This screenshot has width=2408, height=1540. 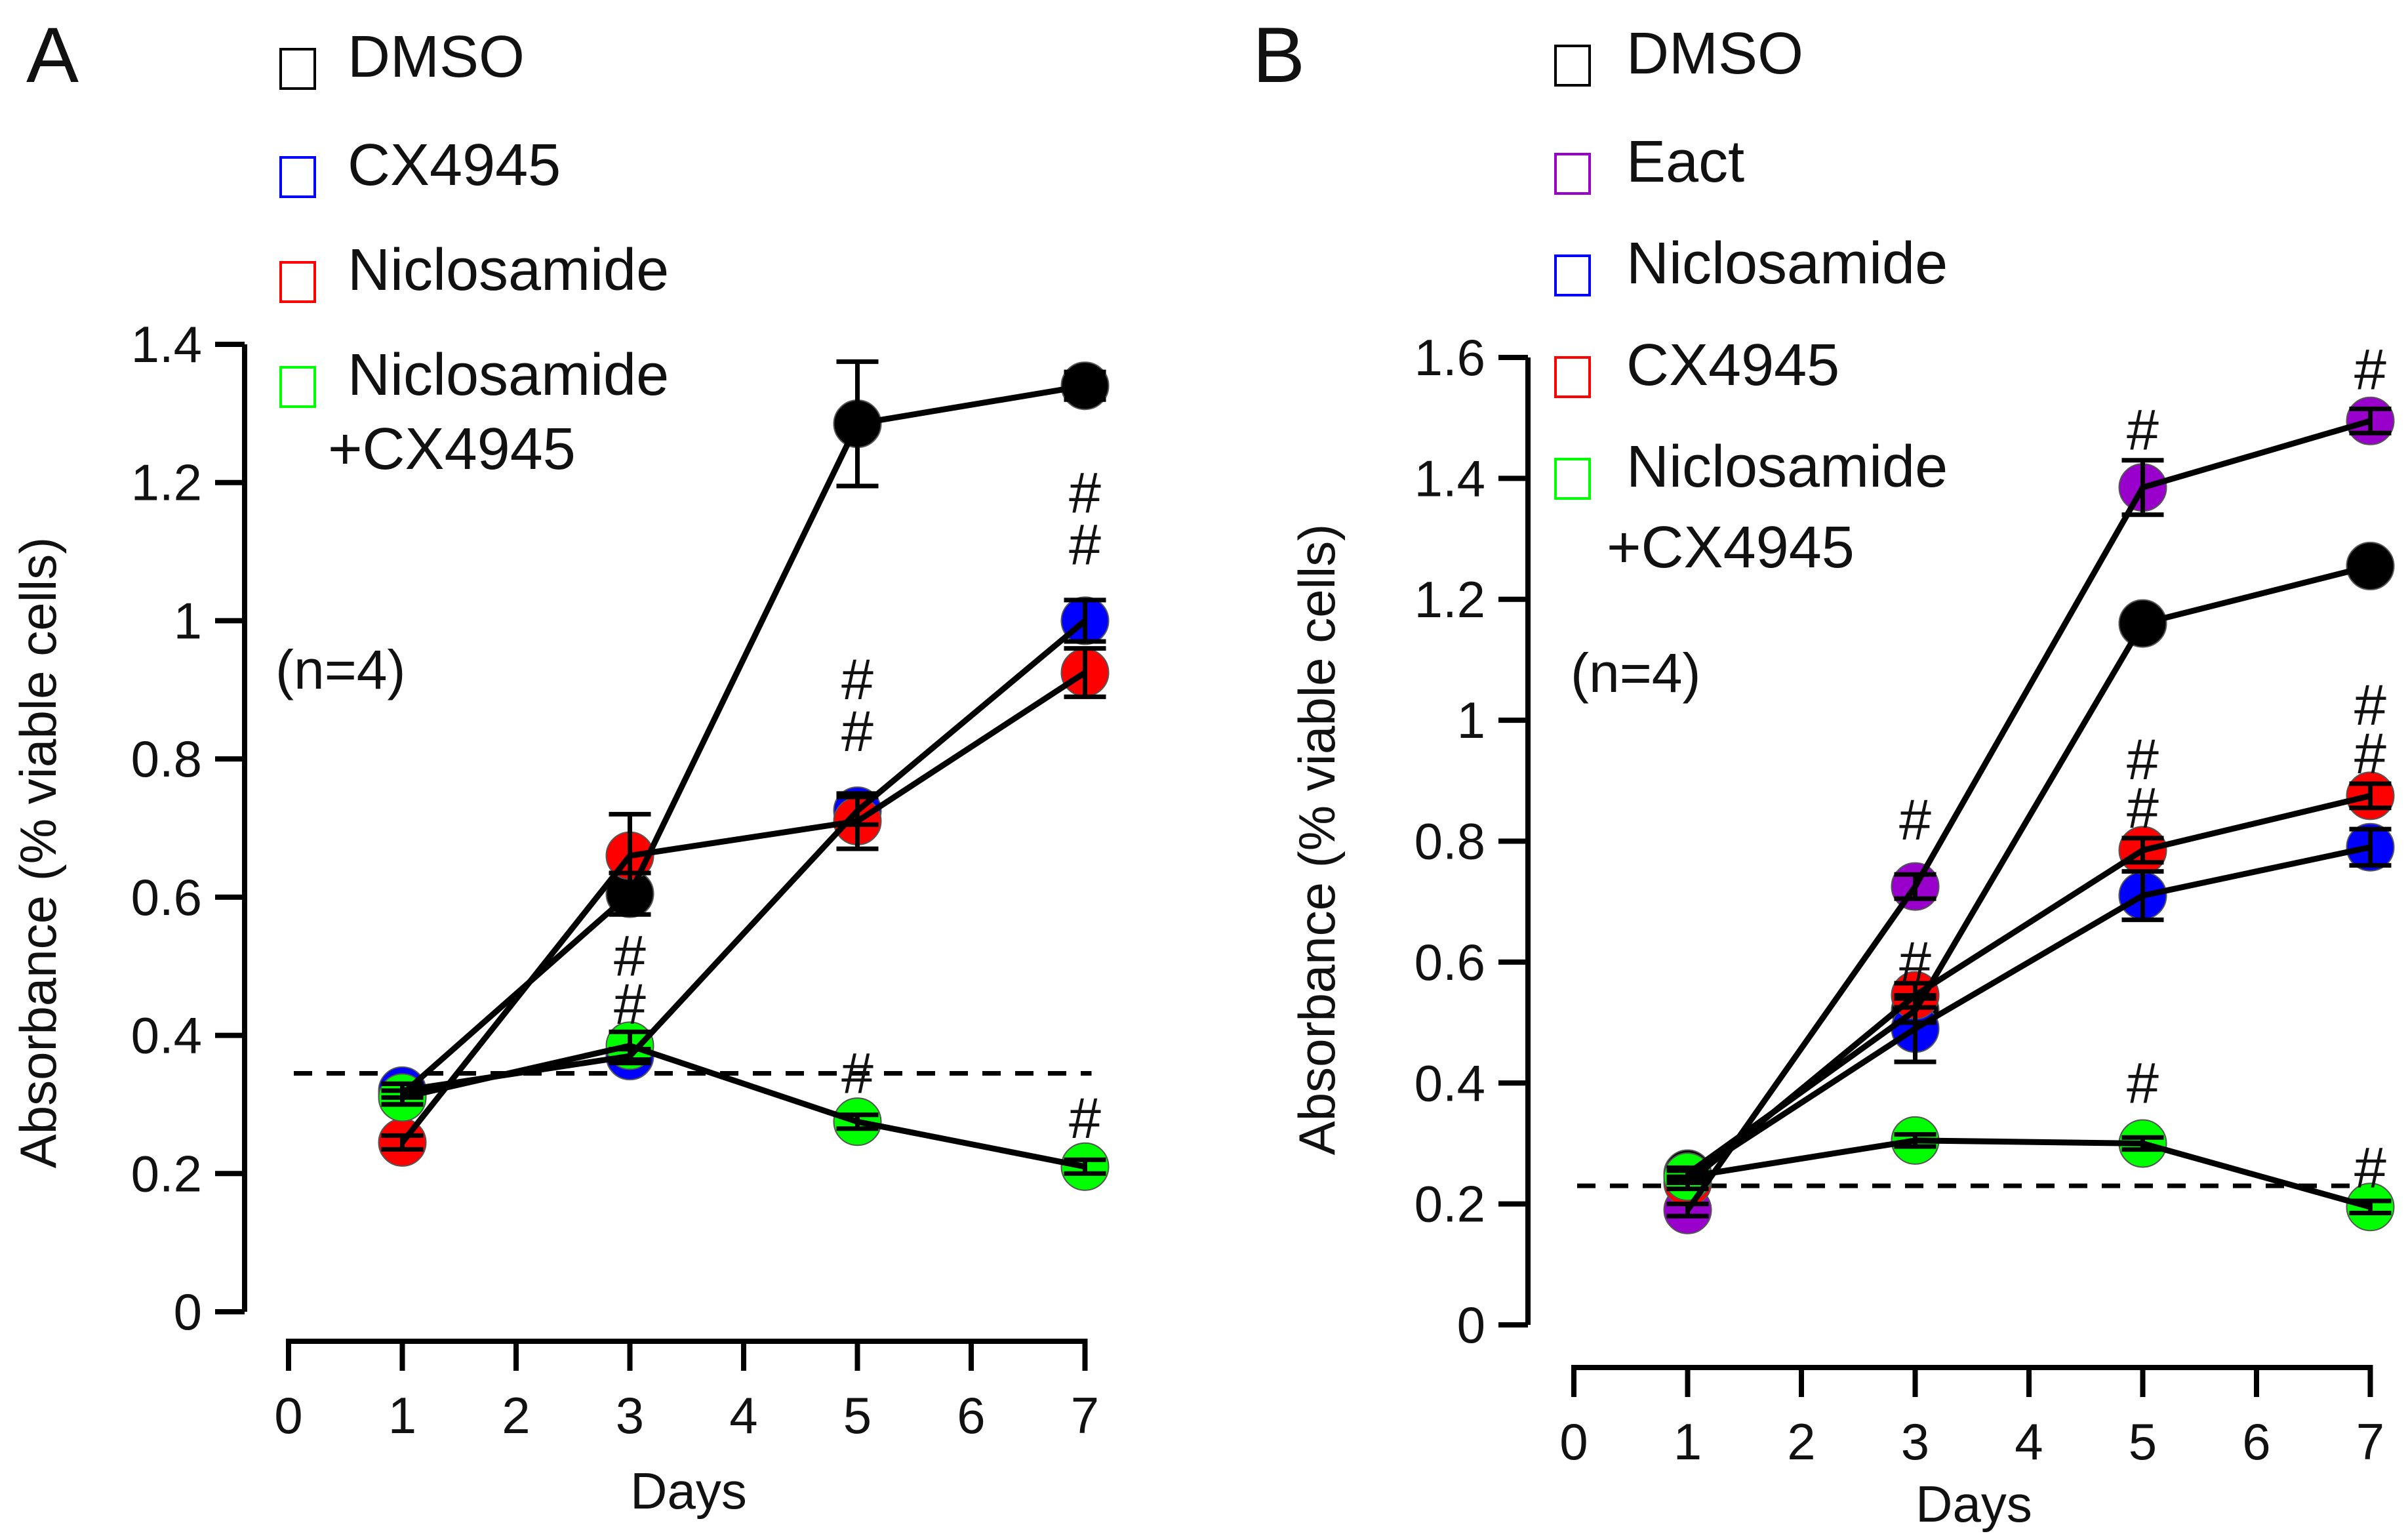 What do you see at coordinates (1450, 357) in the screenshot?
I see `y-tick-label: 1.6` at bounding box center [1450, 357].